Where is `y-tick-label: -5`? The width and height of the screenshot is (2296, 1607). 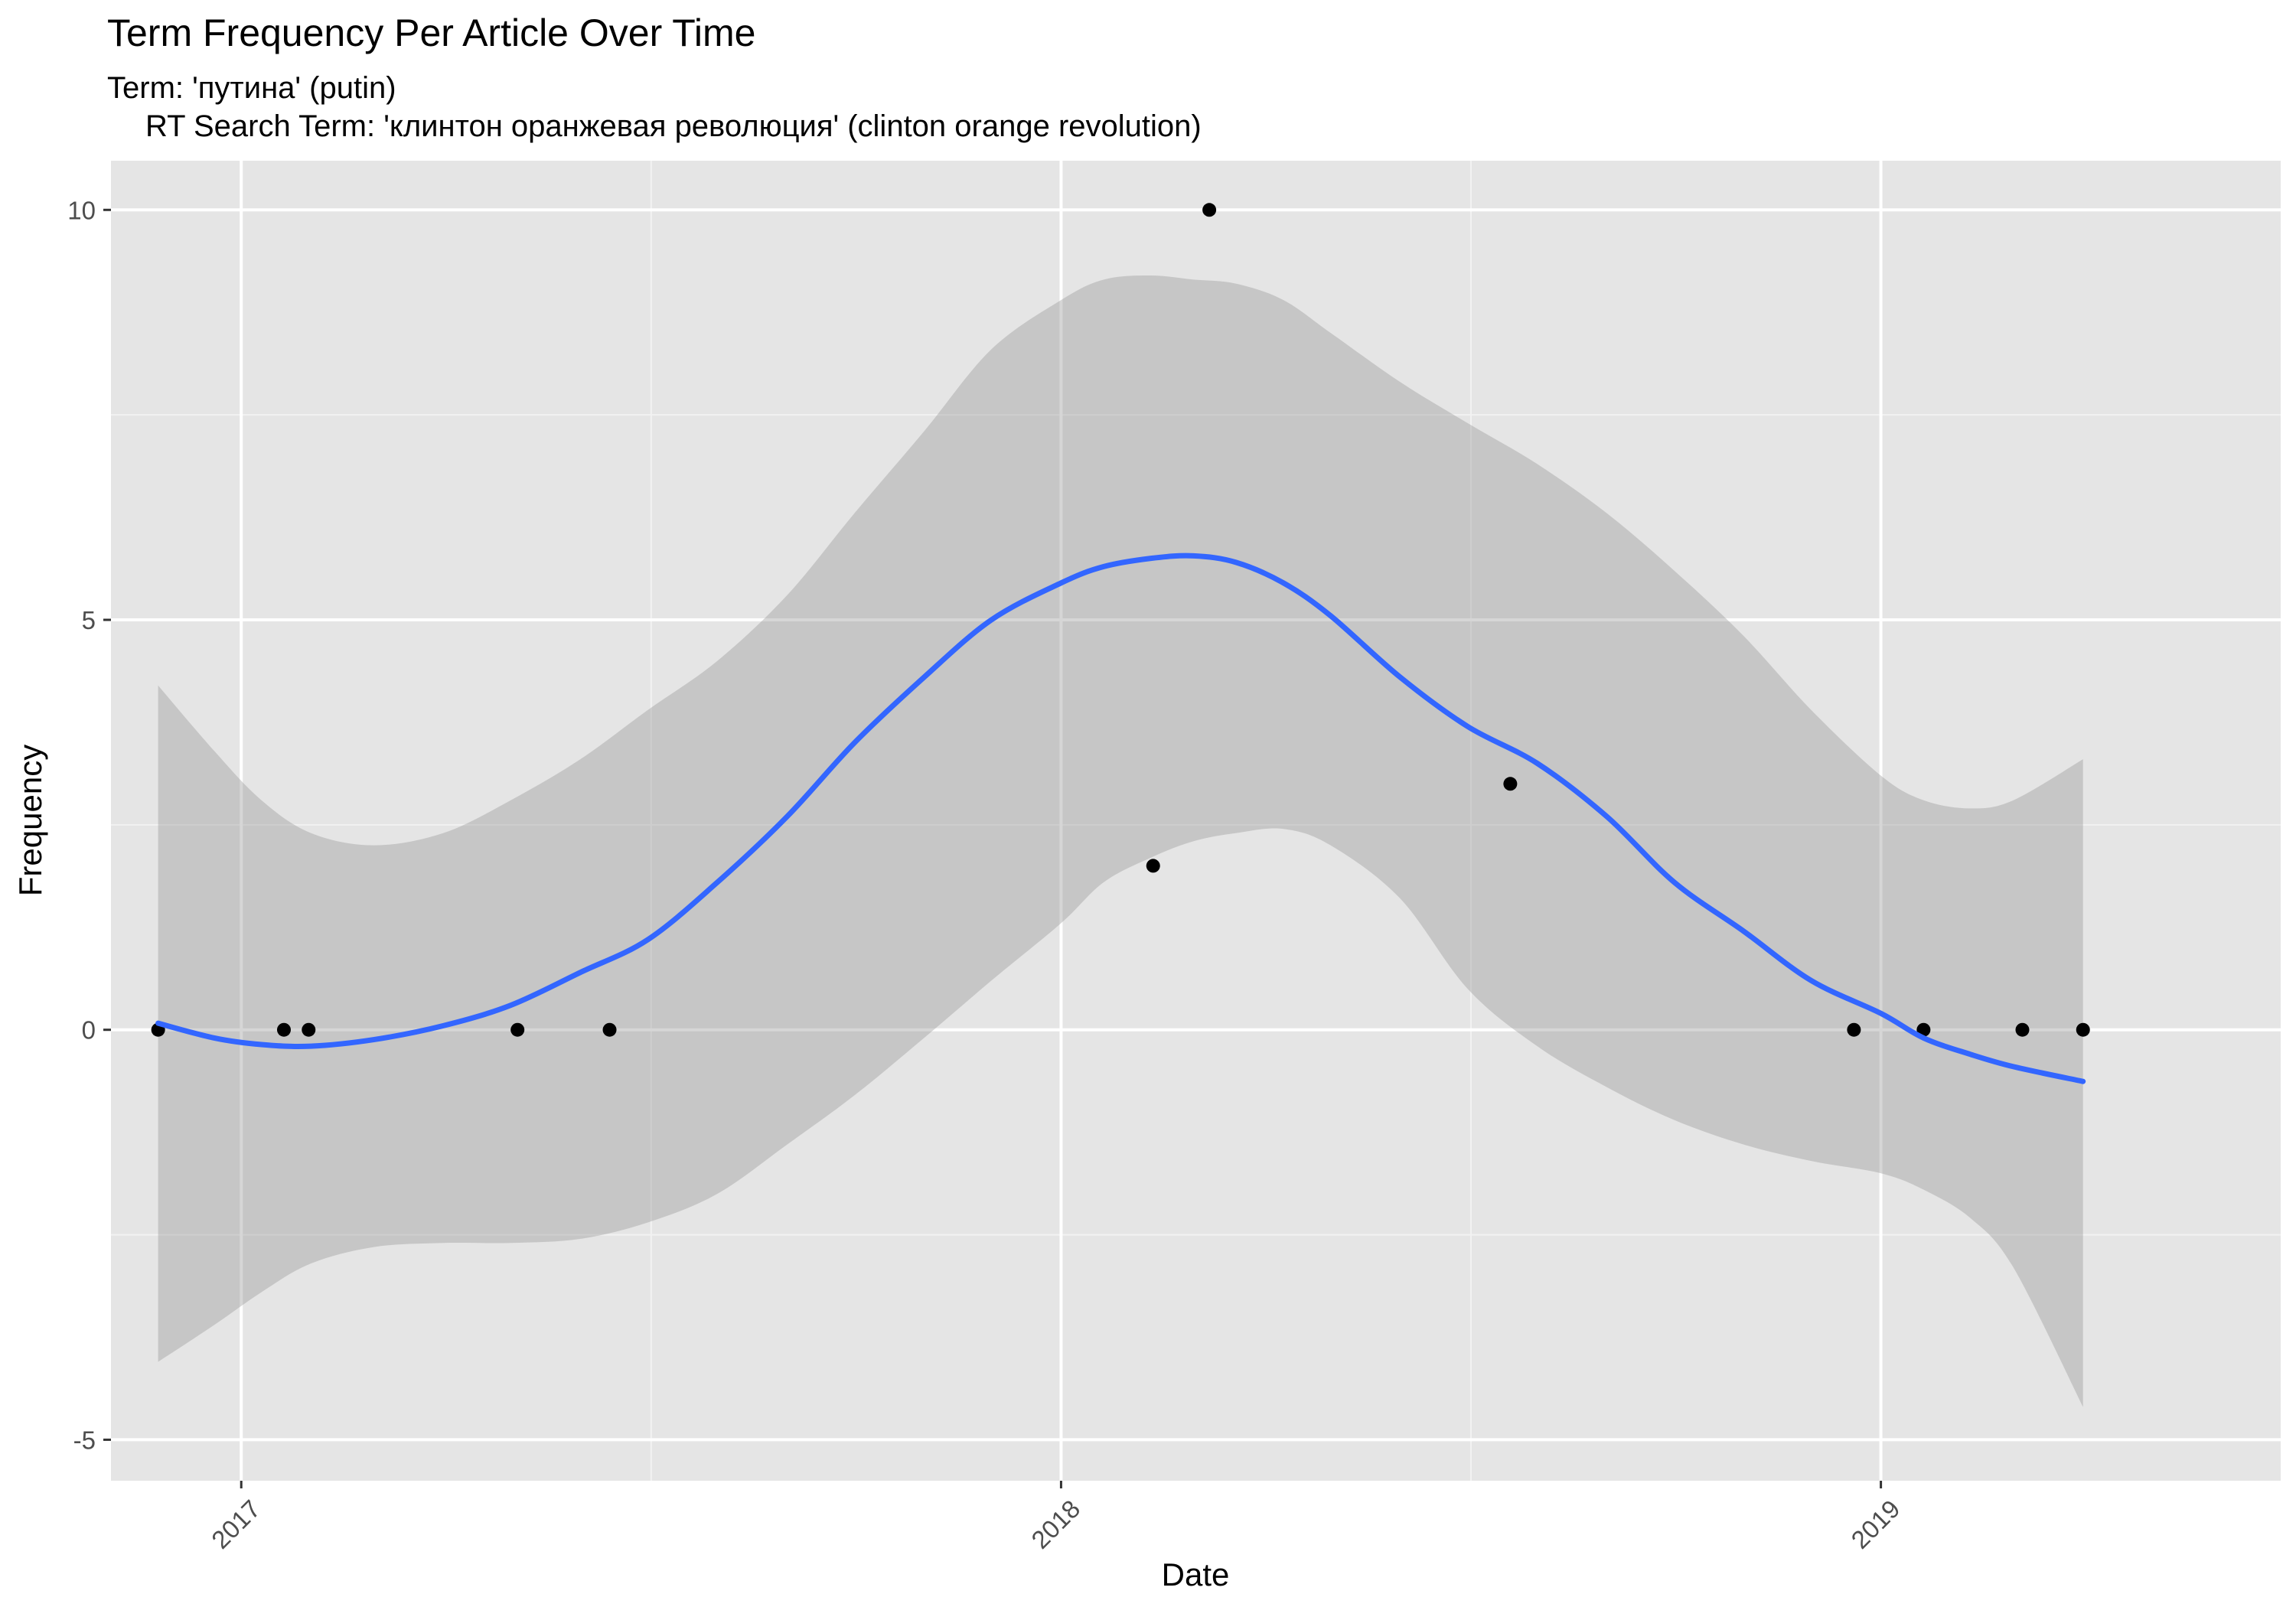 y-tick-label: -5 is located at coordinates (84, 1440).